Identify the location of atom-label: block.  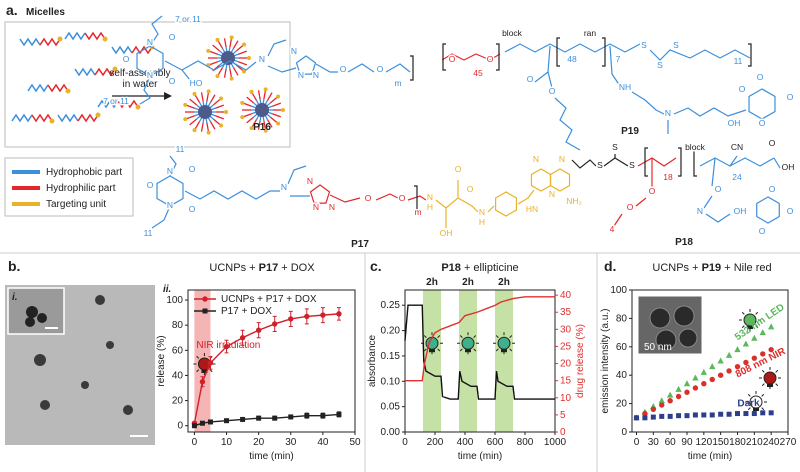
(695, 147).